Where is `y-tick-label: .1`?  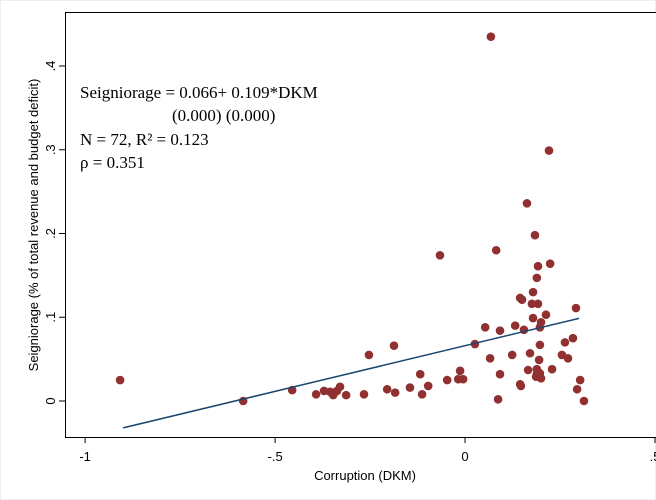
y-tick-label: .1 is located at coordinates (50, 317).